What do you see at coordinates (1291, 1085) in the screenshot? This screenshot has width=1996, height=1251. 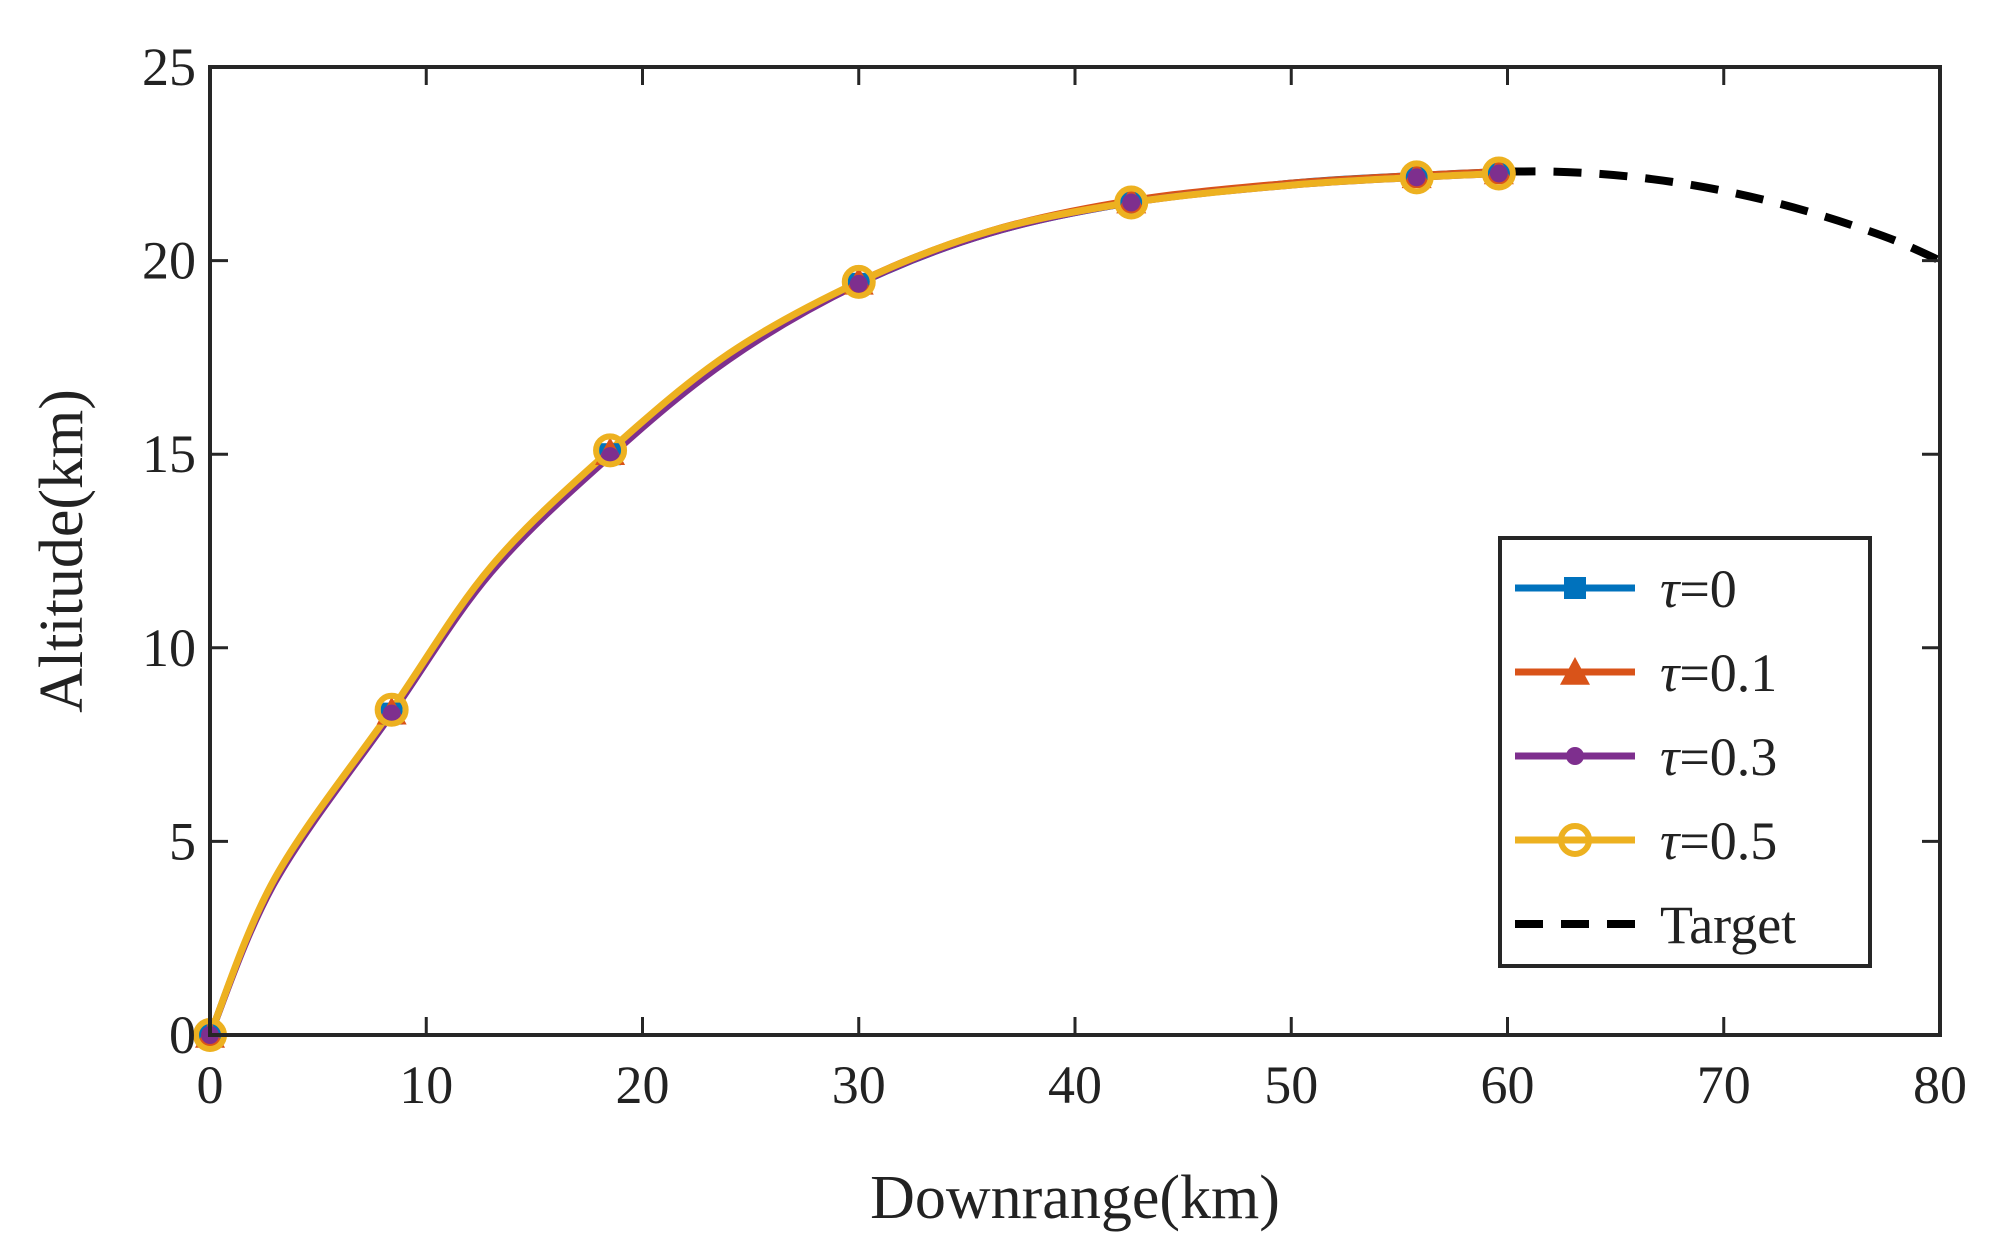 I see `x-tick-label: 50` at bounding box center [1291, 1085].